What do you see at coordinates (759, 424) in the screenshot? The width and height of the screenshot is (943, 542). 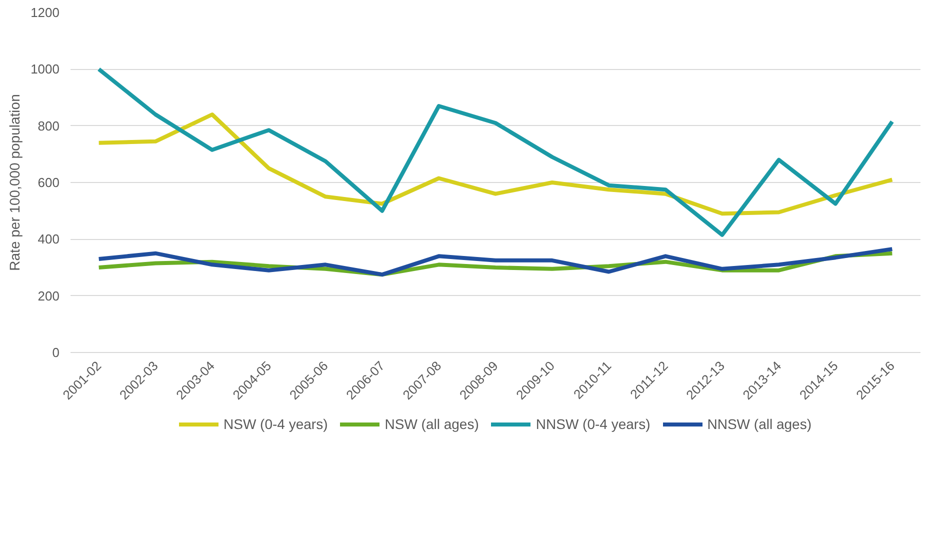 I see `legend-label: NNSW (all ages)` at bounding box center [759, 424].